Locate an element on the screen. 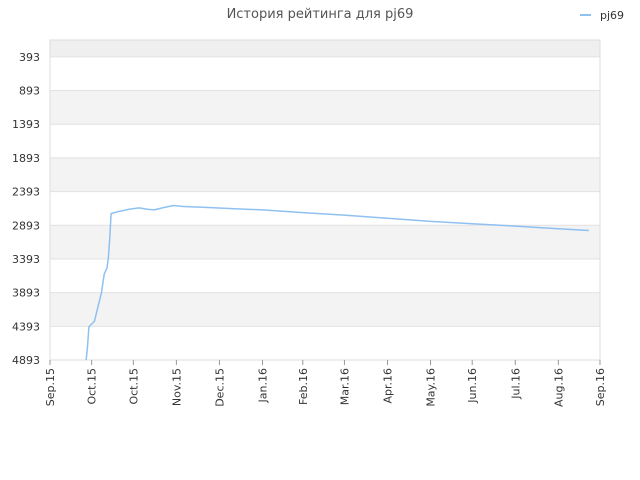 This screenshot has width=640, height=480. y-tick-label: 1393 is located at coordinates (26, 124).